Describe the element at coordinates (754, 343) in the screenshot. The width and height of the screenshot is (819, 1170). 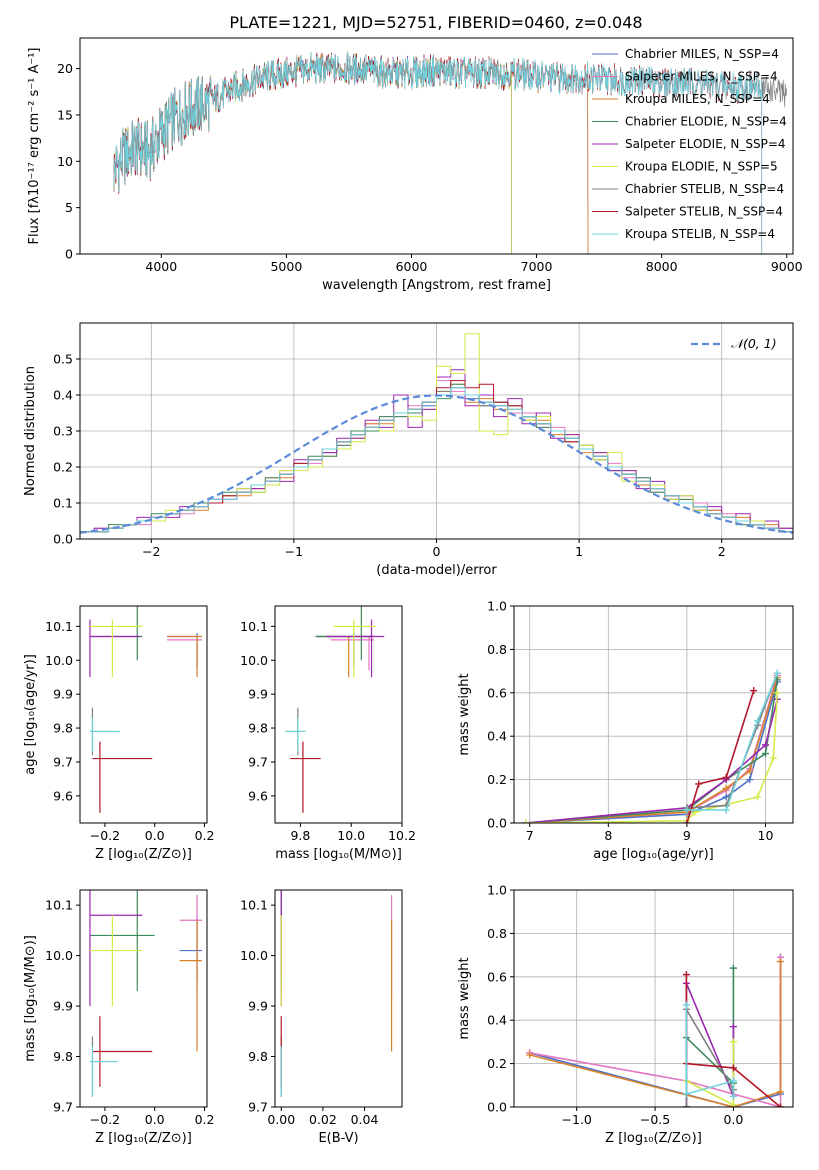
I see `legend-entry: 𝒩(0, 1)` at that location.